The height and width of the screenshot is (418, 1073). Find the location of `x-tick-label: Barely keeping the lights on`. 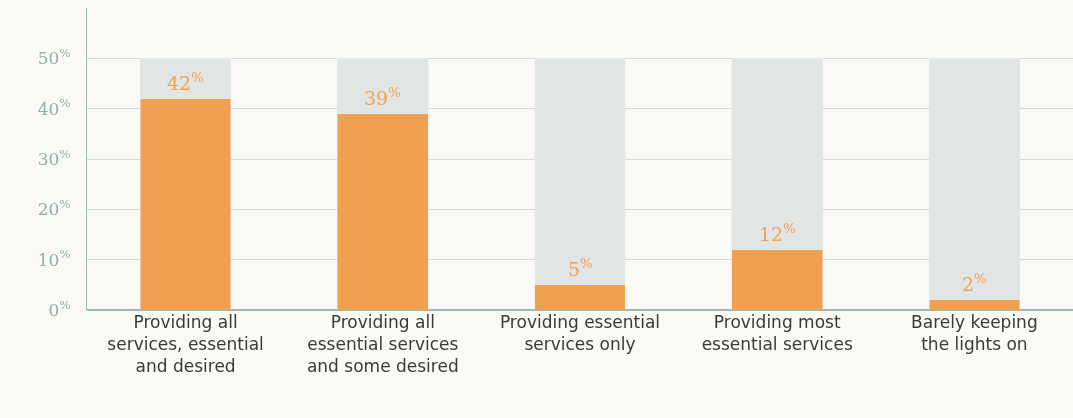

x-tick-label: Barely keeping the lights on is located at coordinates (974, 333).